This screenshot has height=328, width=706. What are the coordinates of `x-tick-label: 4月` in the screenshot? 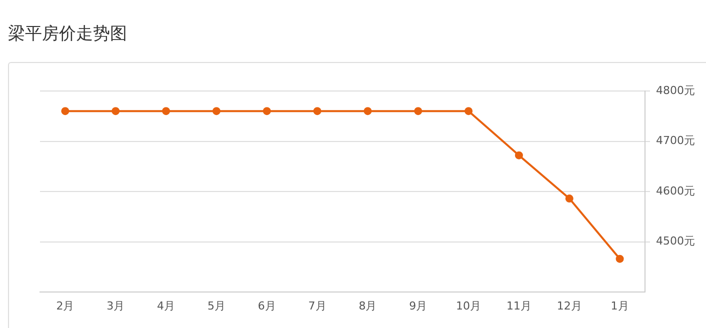 It's located at (166, 305).